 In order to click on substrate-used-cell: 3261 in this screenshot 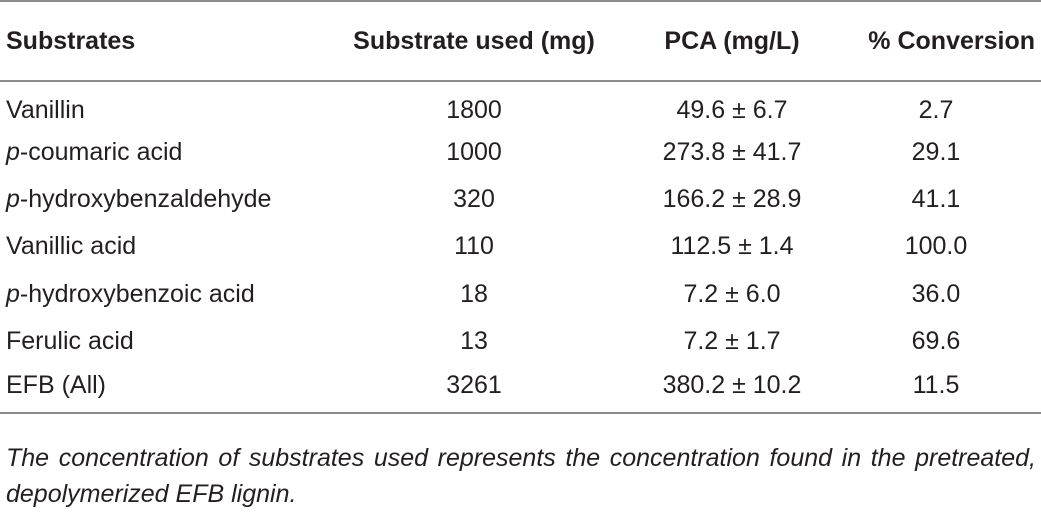, I will do `click(474, 389)`.